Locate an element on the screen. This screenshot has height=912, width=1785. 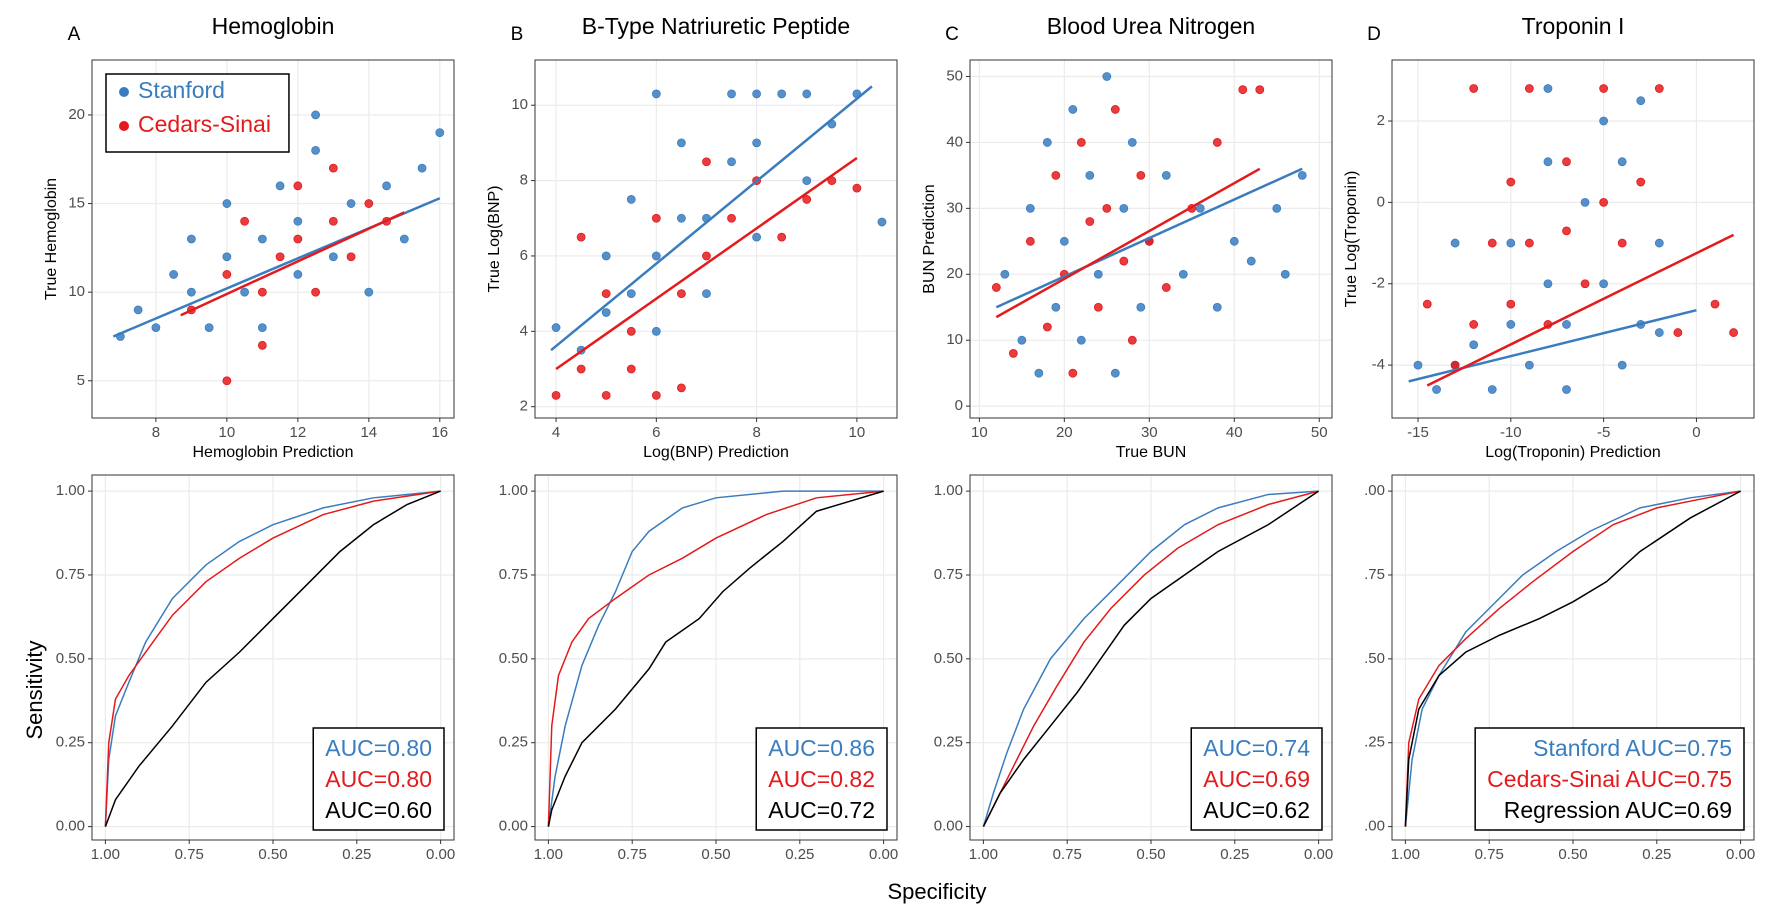
x-tick-label: 0.75 is located at coordinates (189, 854).